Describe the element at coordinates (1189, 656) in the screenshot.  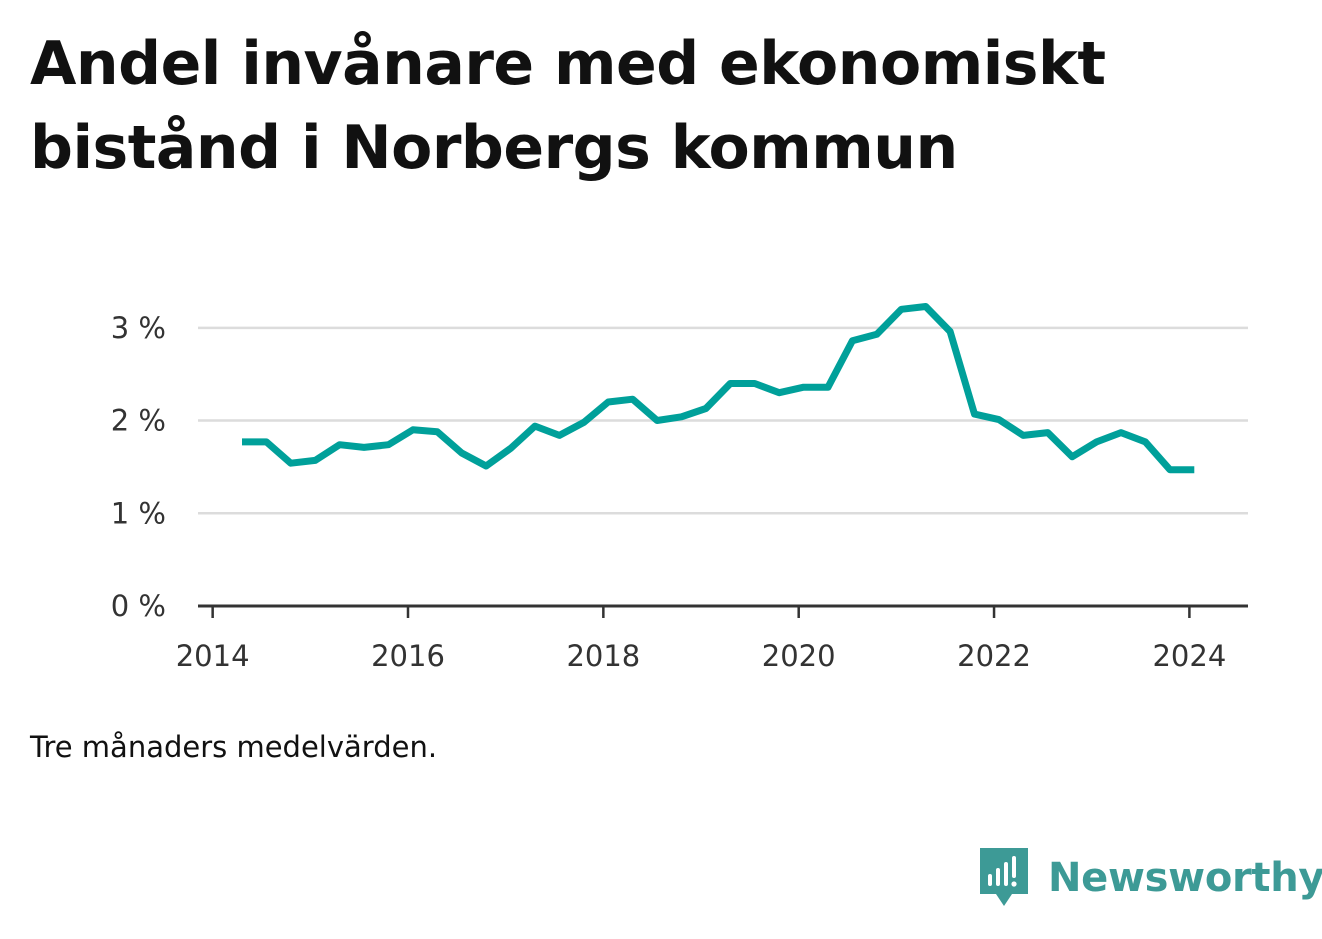
I see `x-tick-label: 2024` at that location.